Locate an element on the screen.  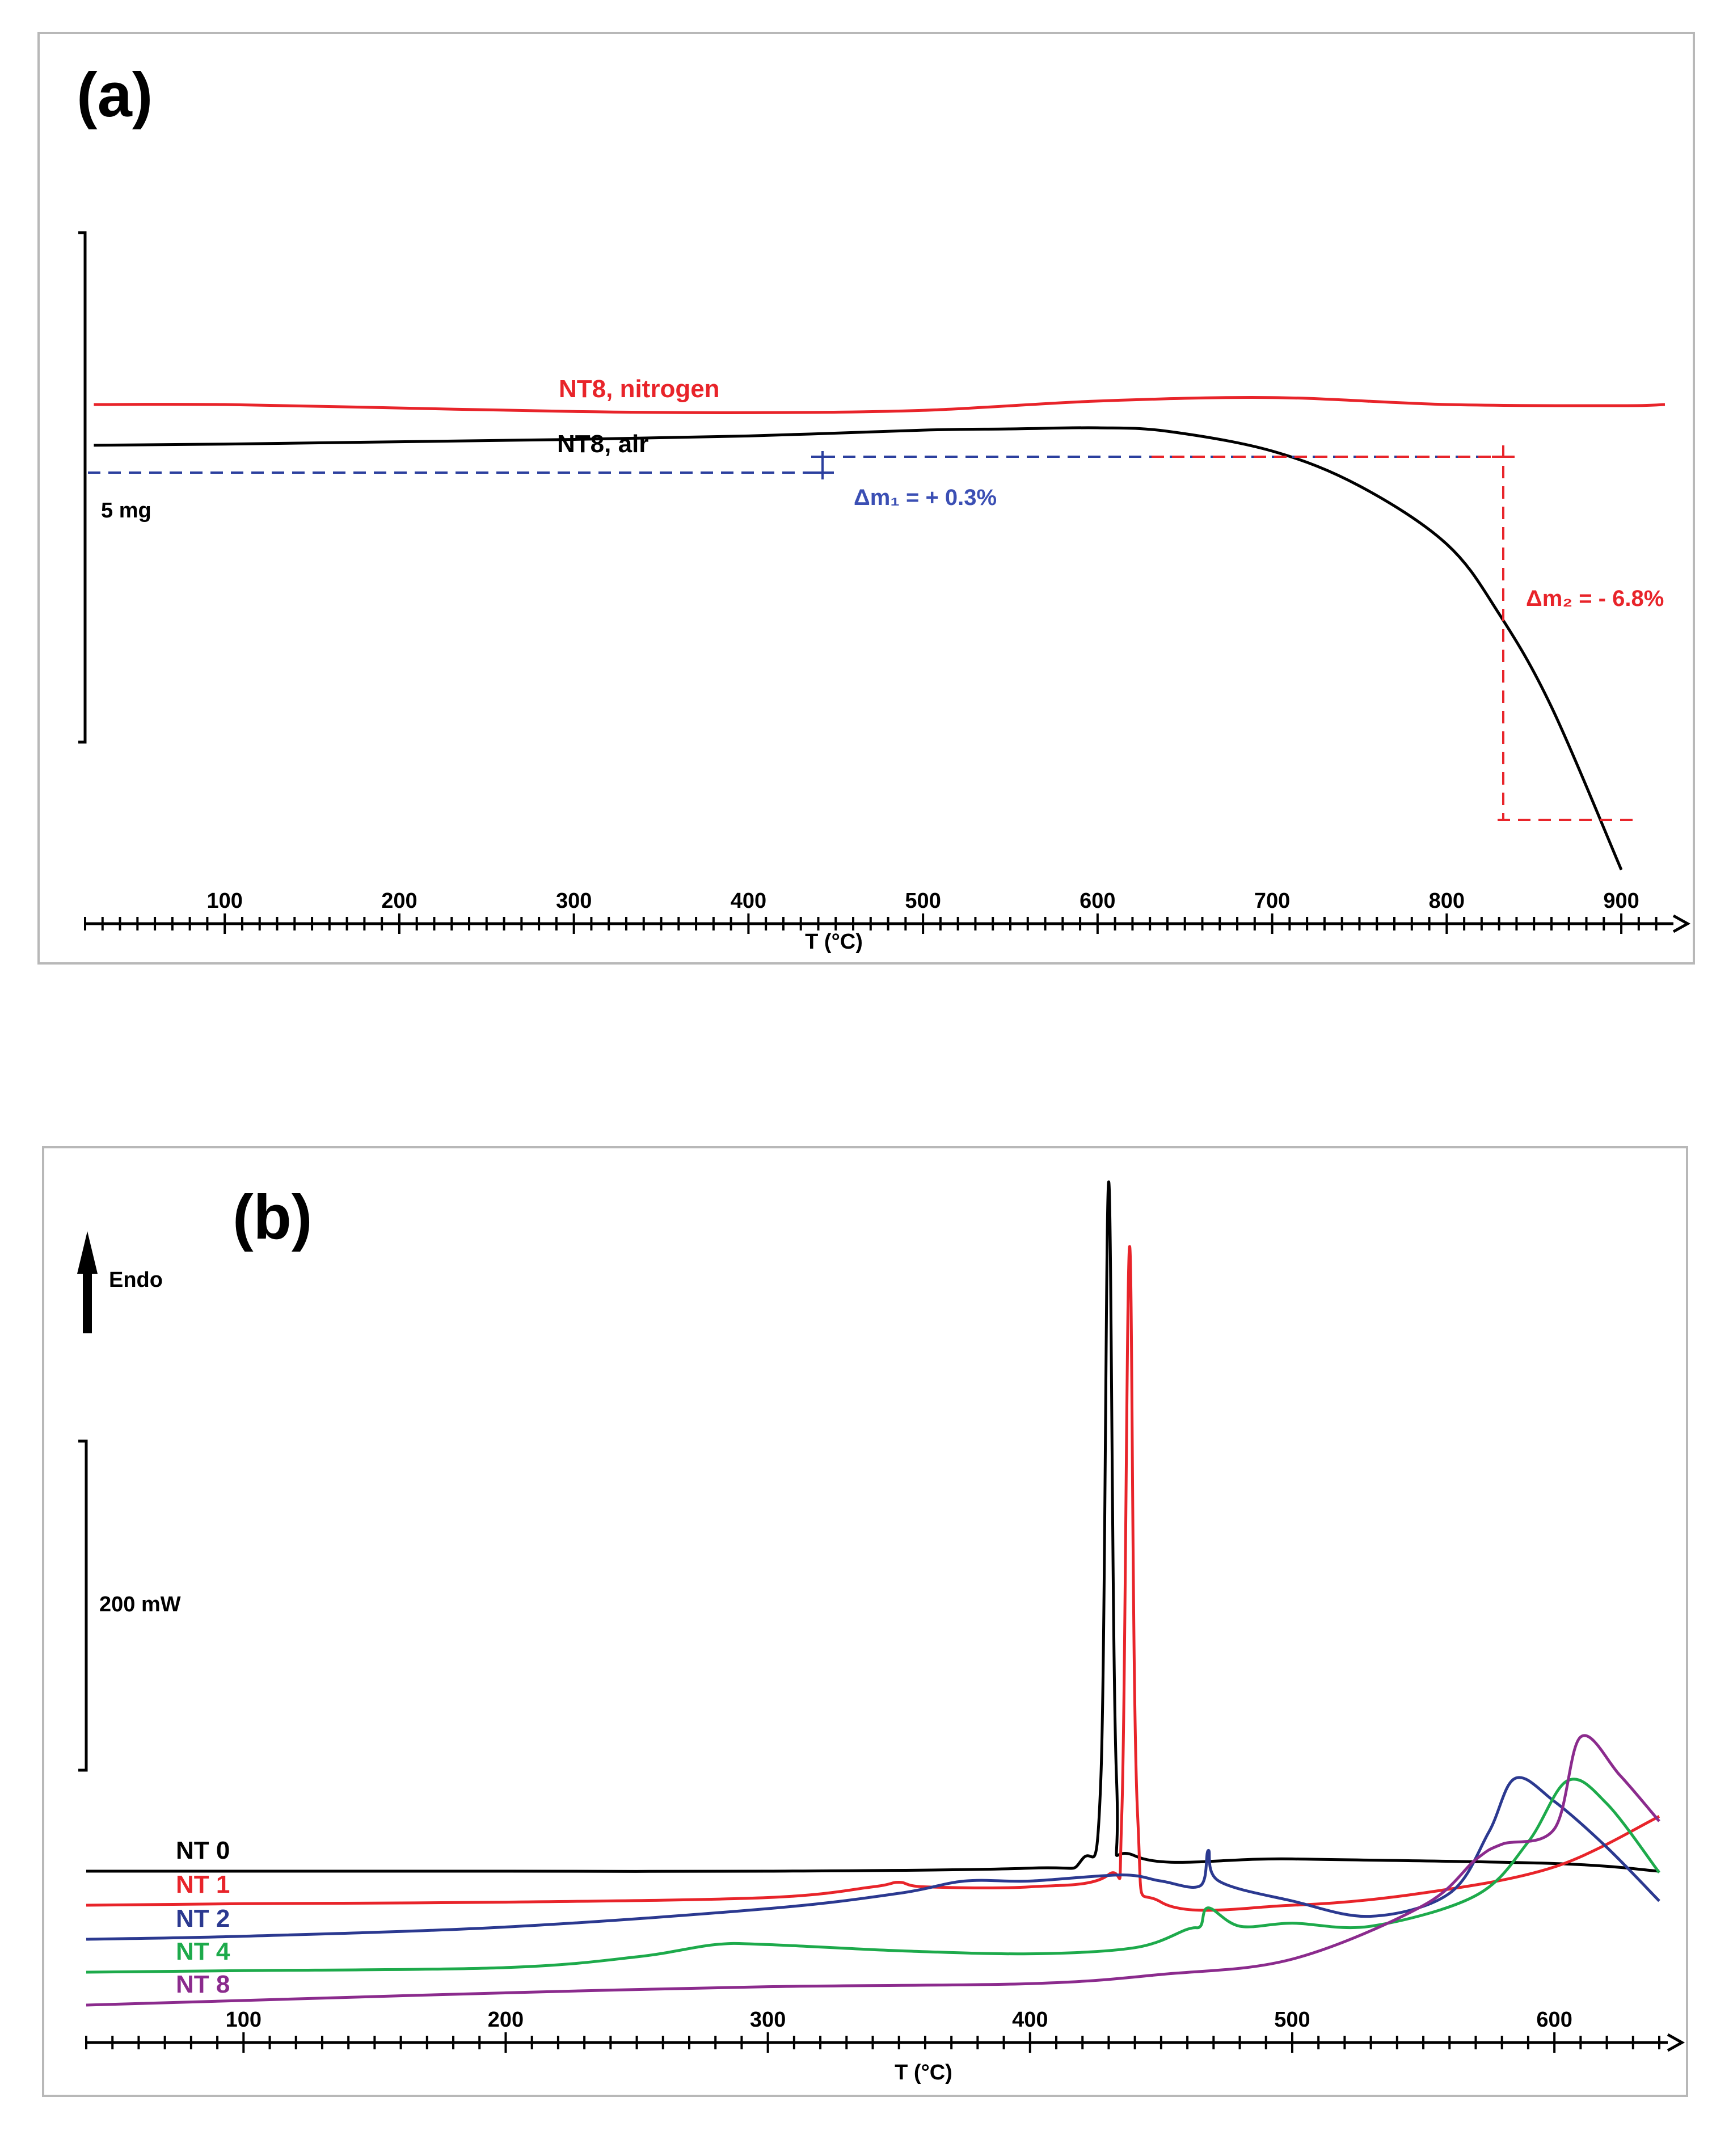
legend-nt-8: NT 8 is located at coordinates (203, 1984).